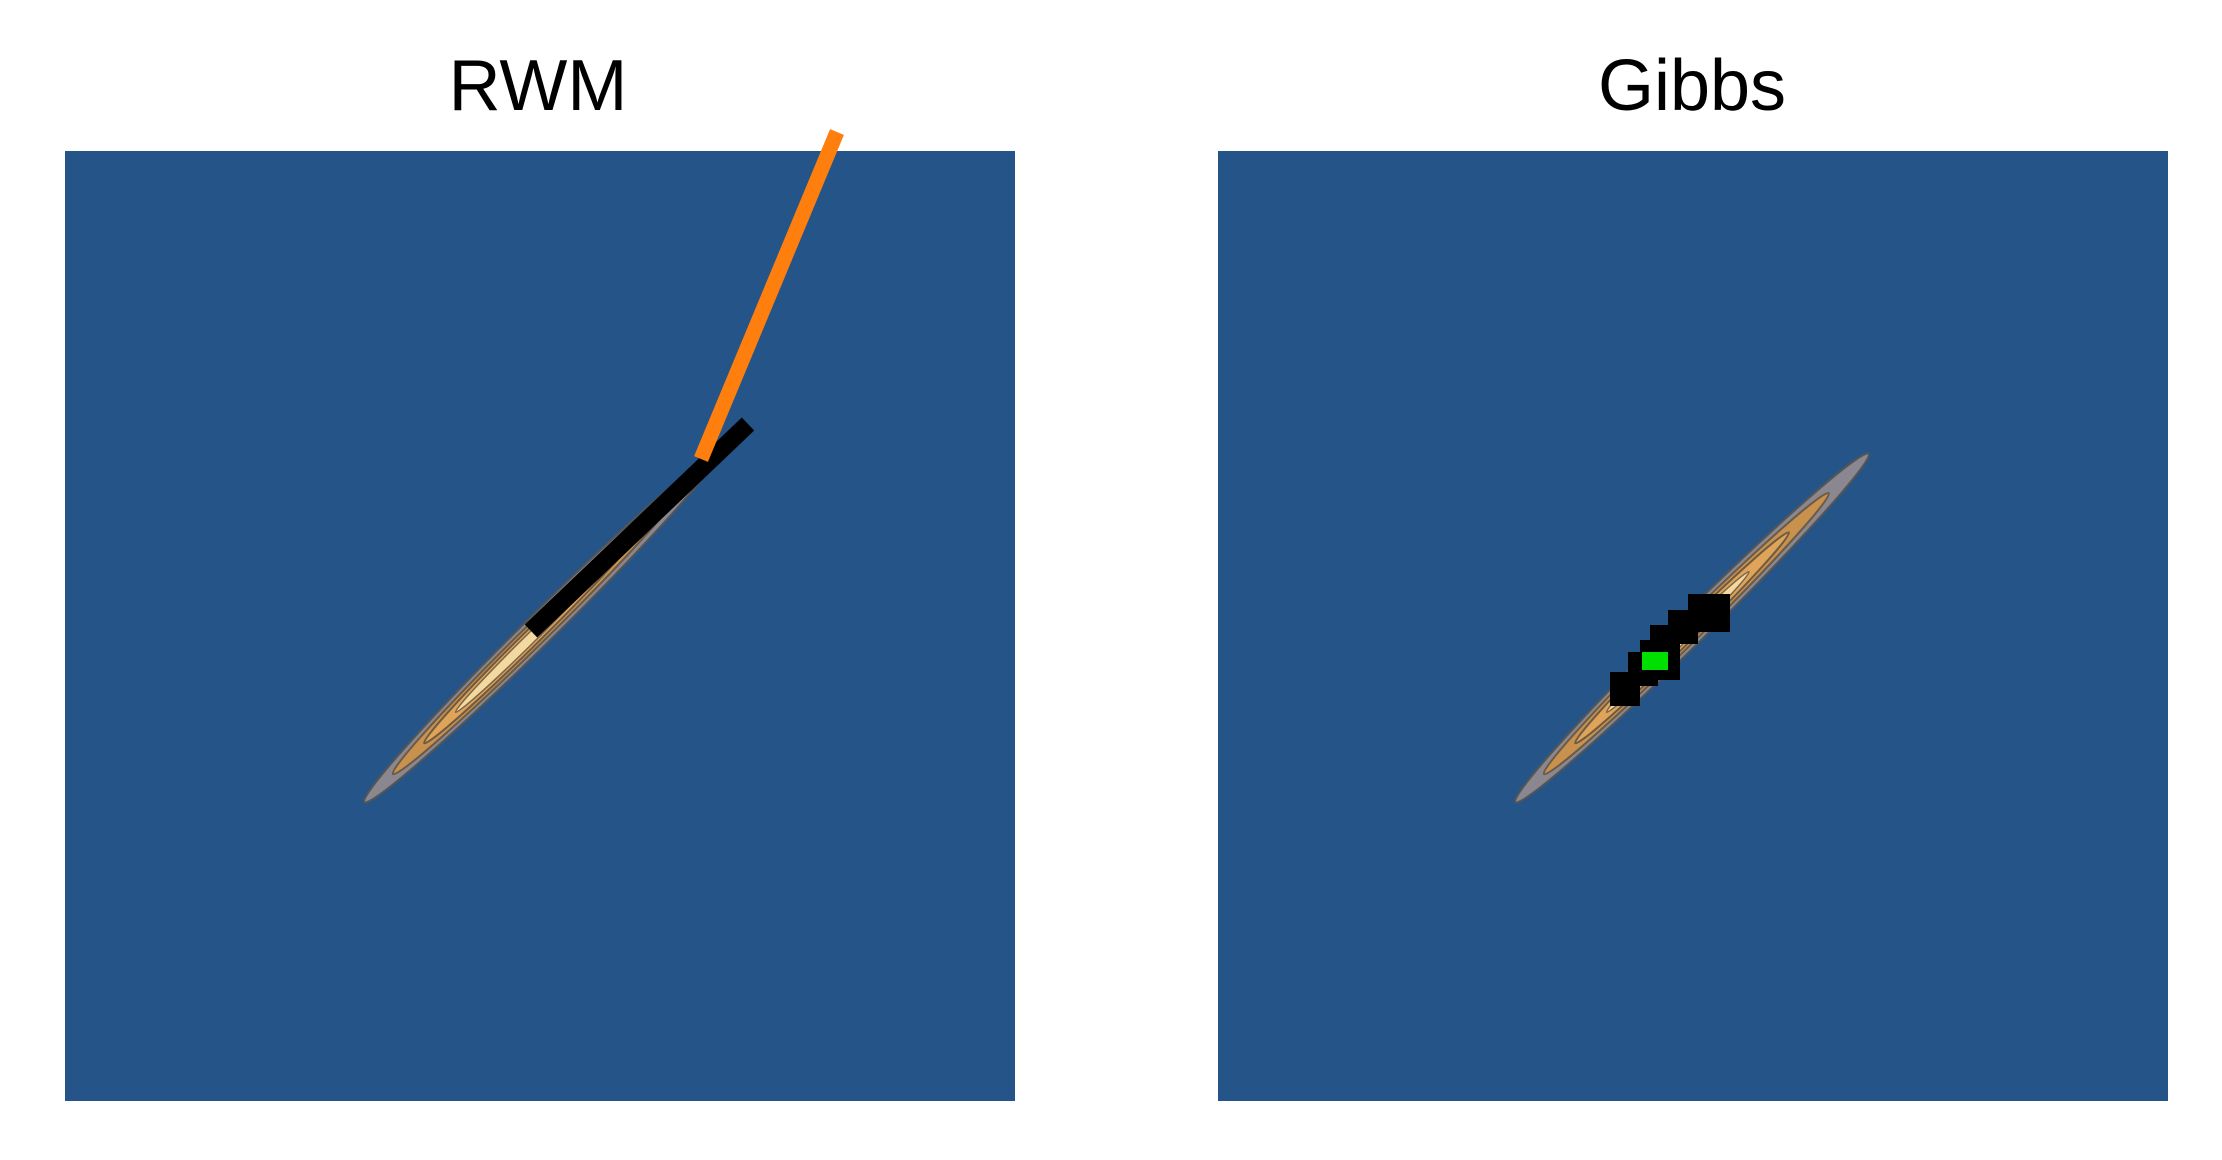  I want to click on proposal, so click(769, 295).